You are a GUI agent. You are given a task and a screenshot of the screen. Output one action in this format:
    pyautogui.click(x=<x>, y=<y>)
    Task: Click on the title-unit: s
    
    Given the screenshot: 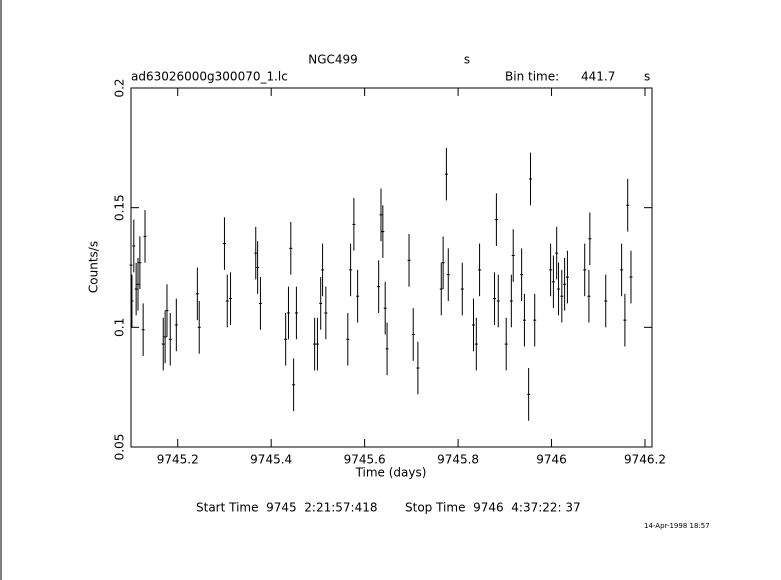 What is the action you would take?
    pyautogui.click(x=467, y=60)
    